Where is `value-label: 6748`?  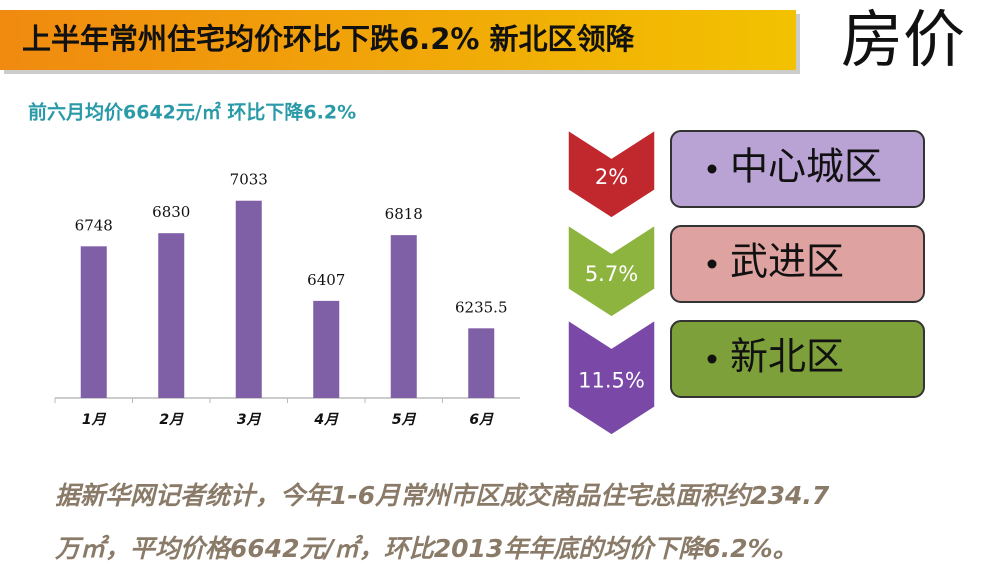
value-label: 6748 is located at coordinates (94, 225).